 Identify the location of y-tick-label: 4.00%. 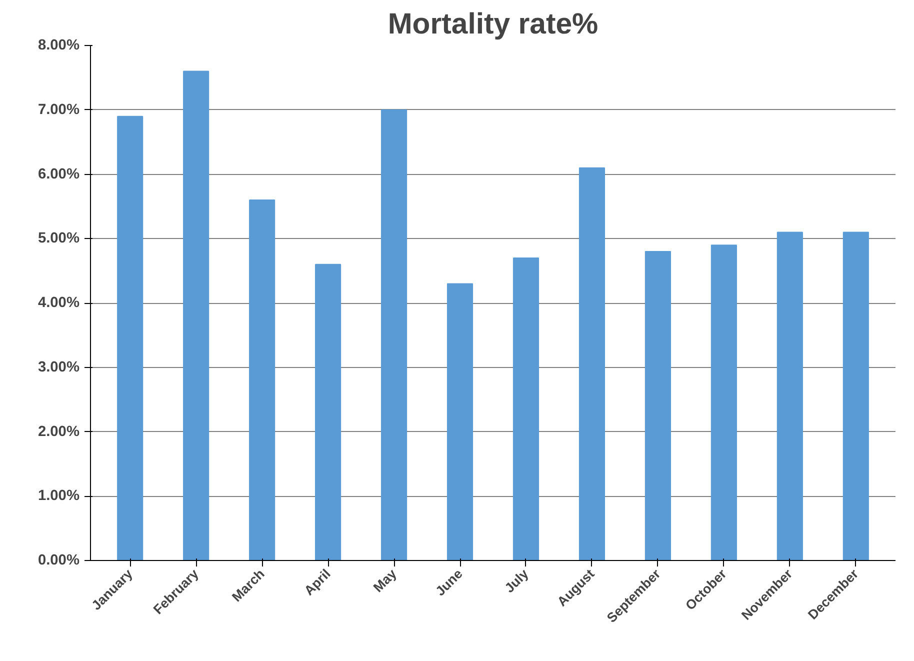
(59, 303).